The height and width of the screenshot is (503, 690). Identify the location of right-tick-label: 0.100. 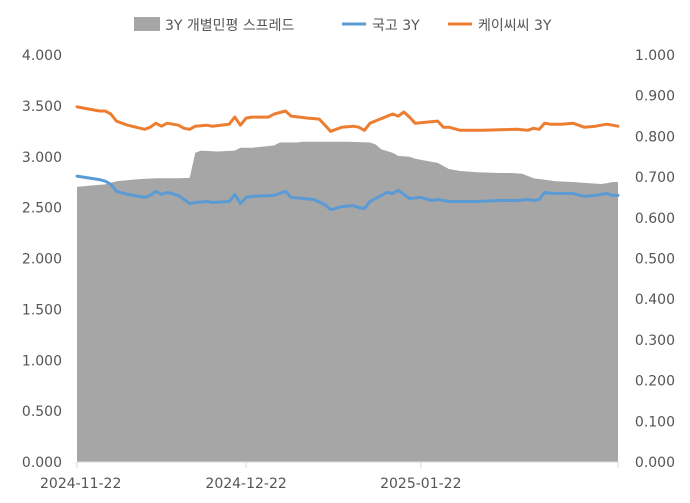
(655, 422).